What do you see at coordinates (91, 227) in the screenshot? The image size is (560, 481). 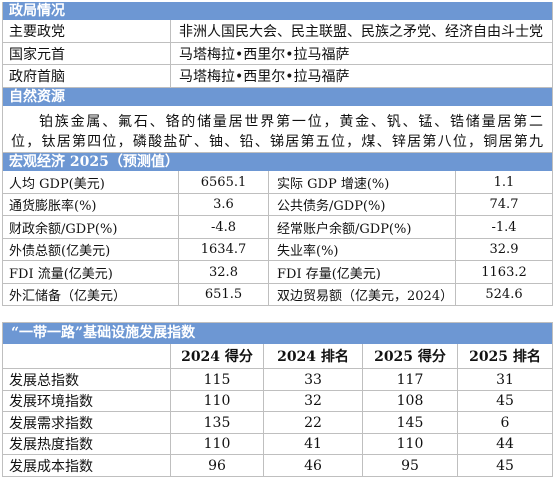 I see `macro-label: 财政余额/GDP(%)` at bounding box center [91, 227].